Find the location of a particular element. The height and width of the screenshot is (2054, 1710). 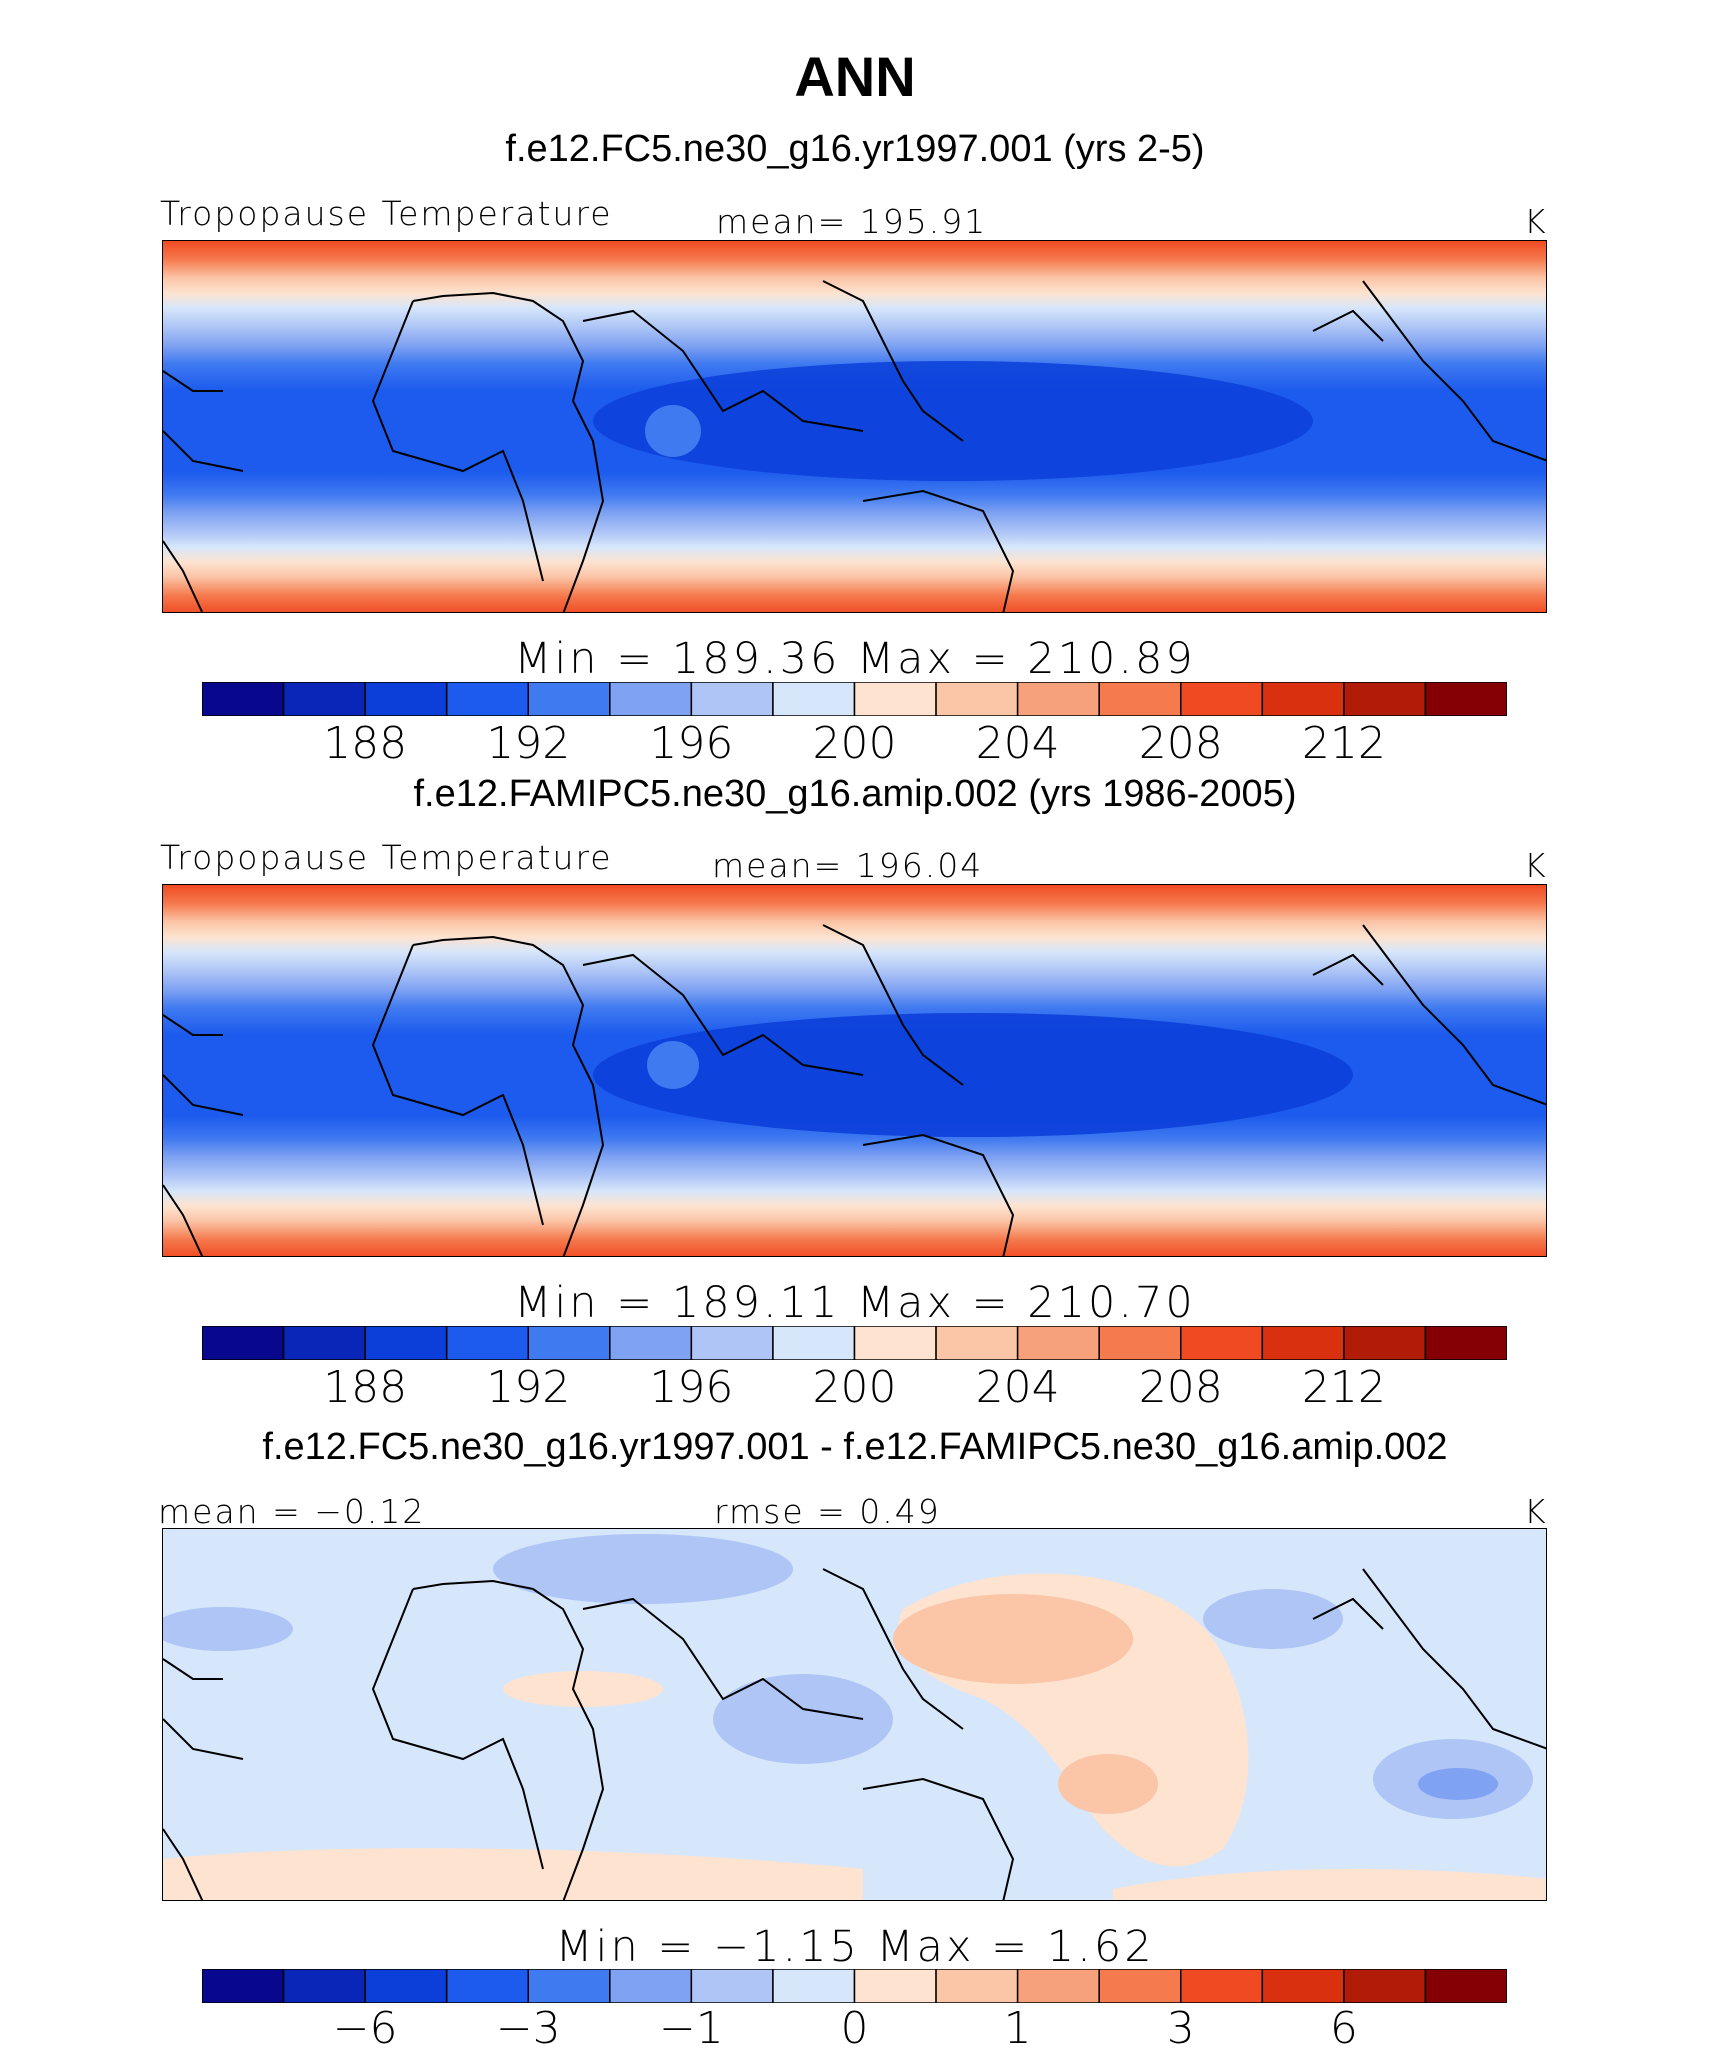

rmse-label: rmse = 0.49 is located at coordinates (827, 1511).